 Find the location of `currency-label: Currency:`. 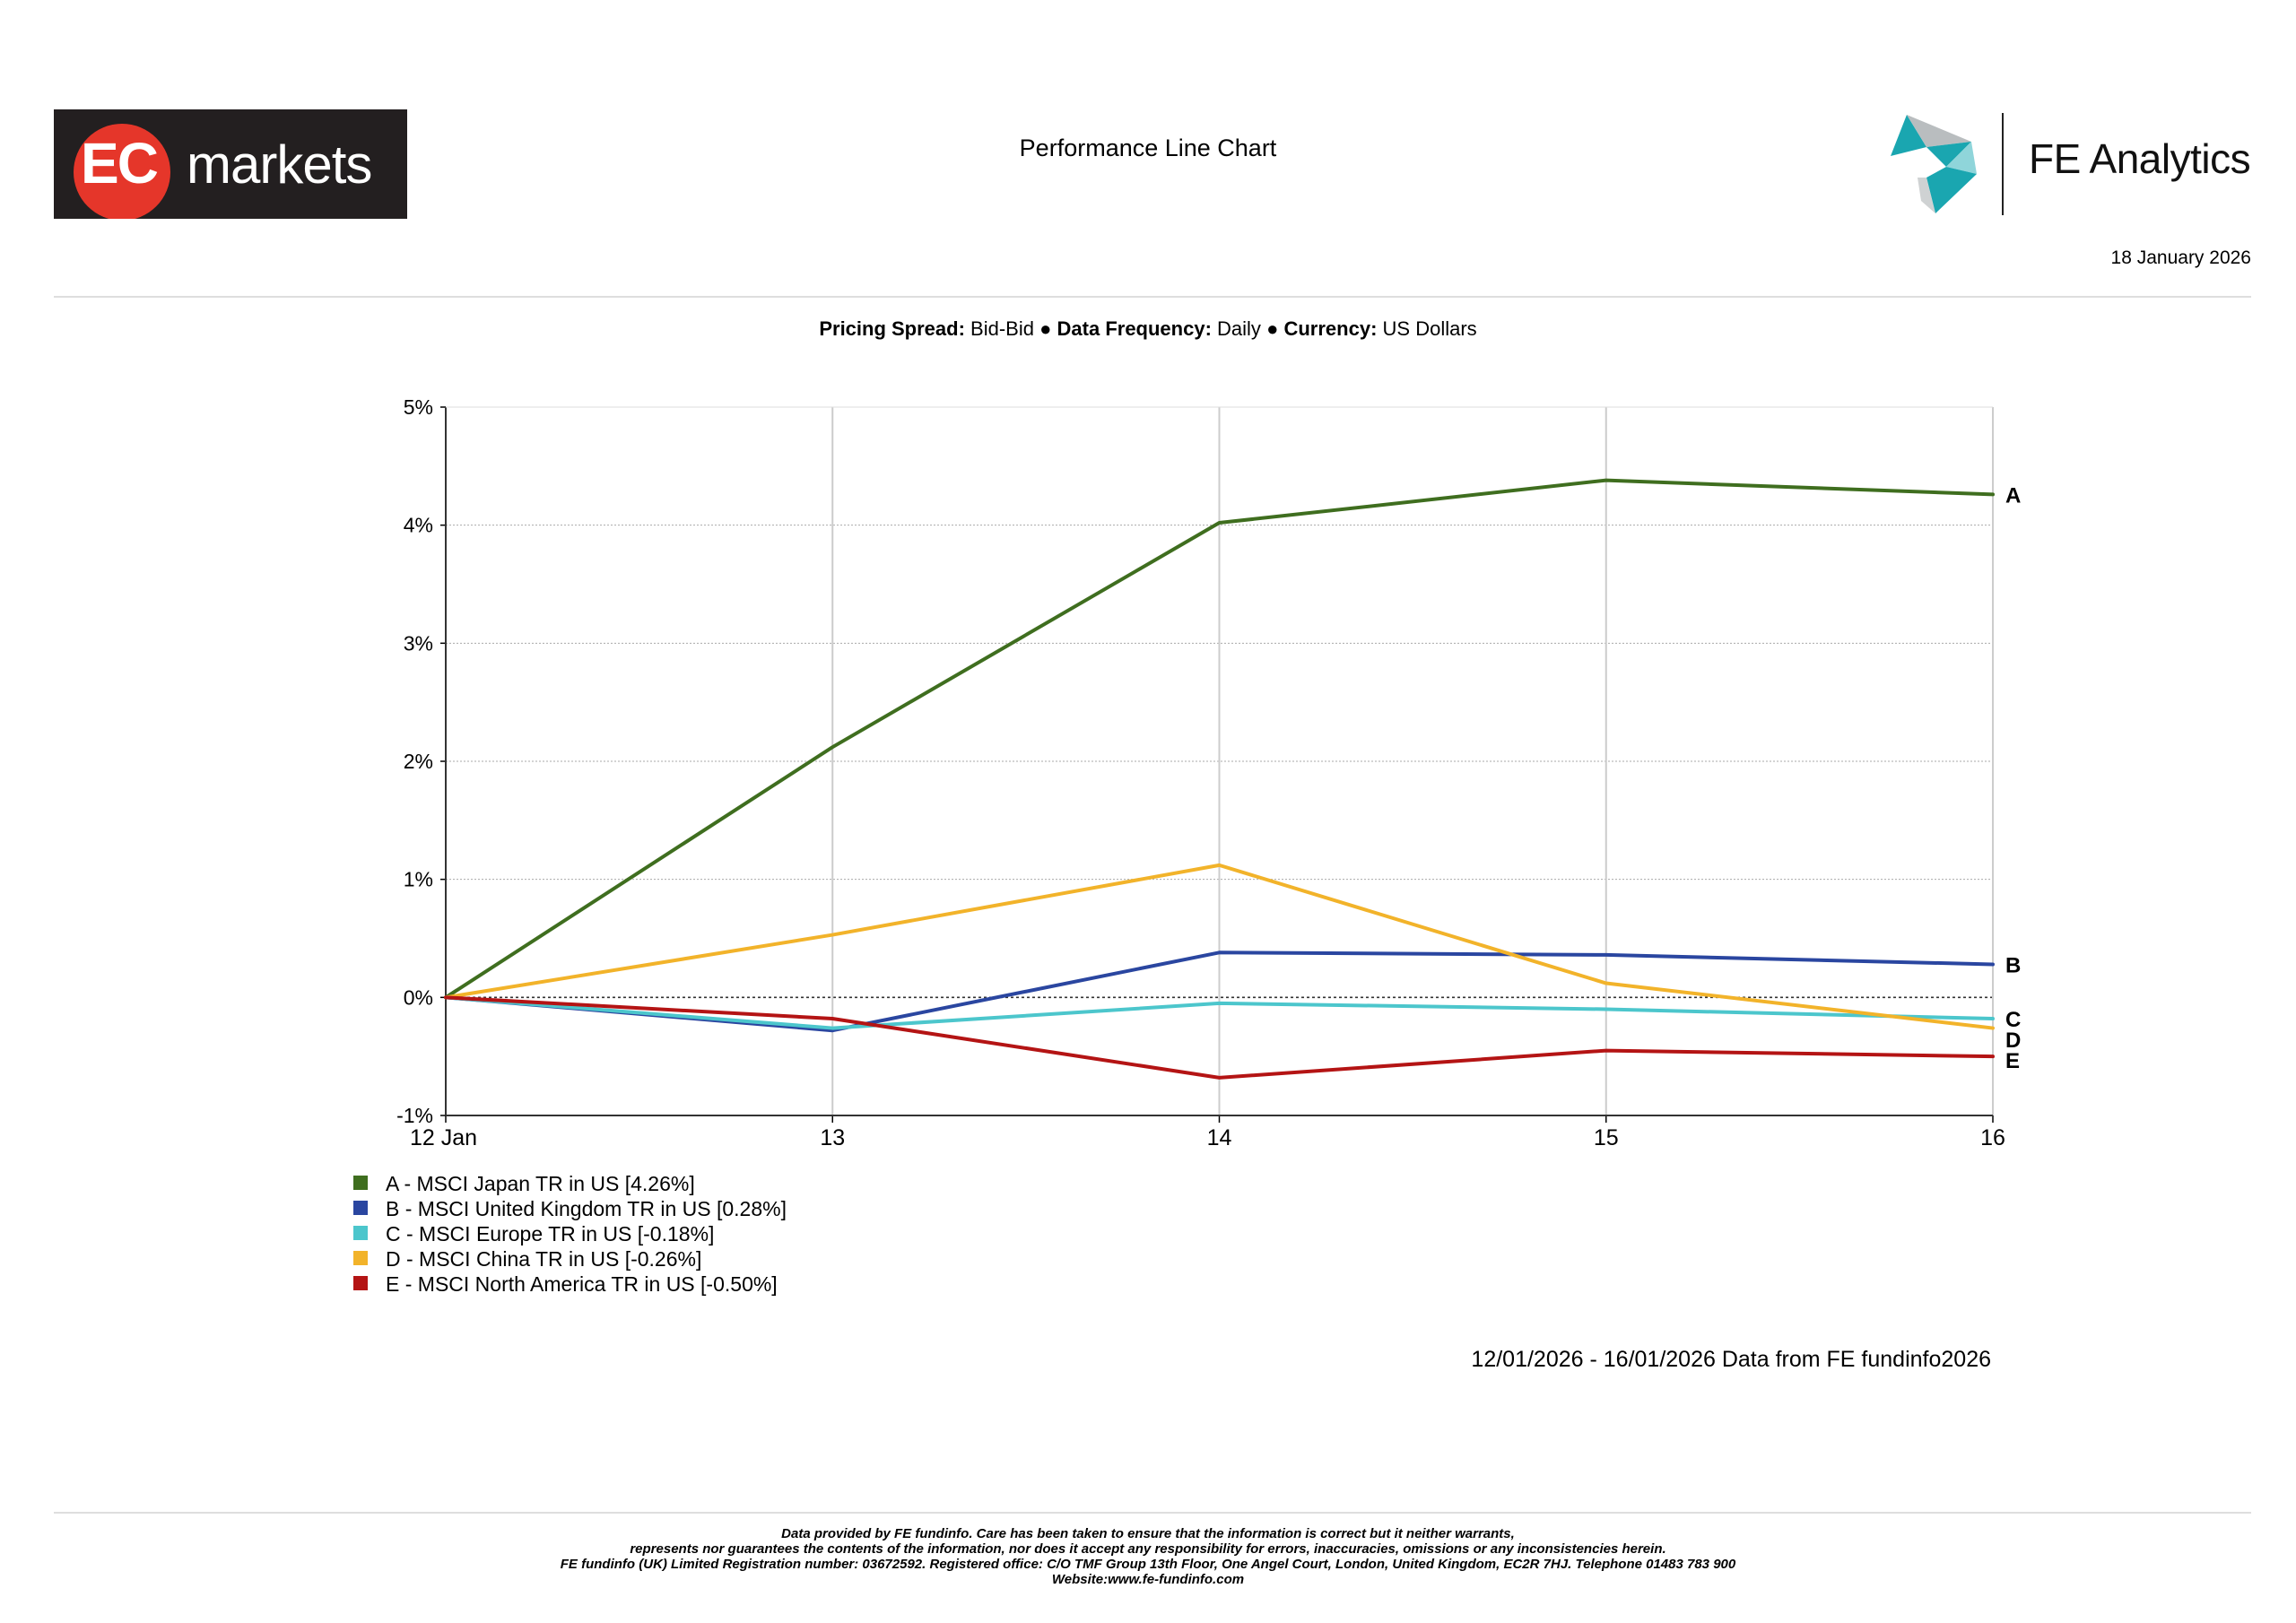

currency-label: Currency: is located at coordinates (1330, 328).